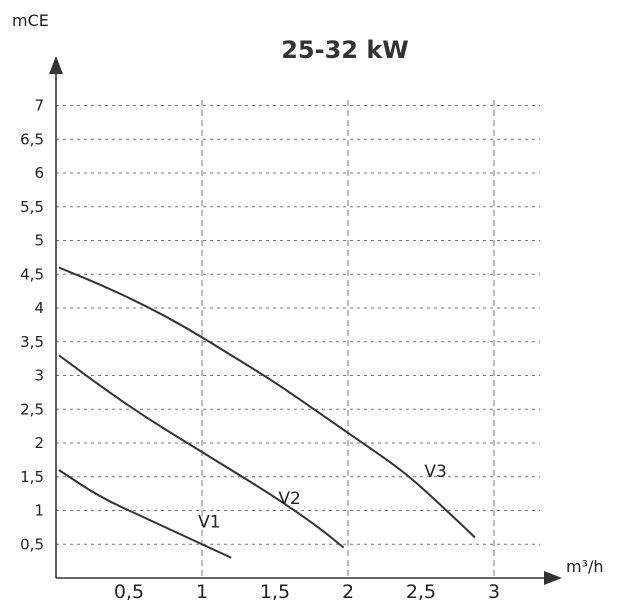 The height and width of the screenshot is (607, 623). Describe the element at coordinates (145, 514) in the screenshot. I see `series-line-v1` at that location.